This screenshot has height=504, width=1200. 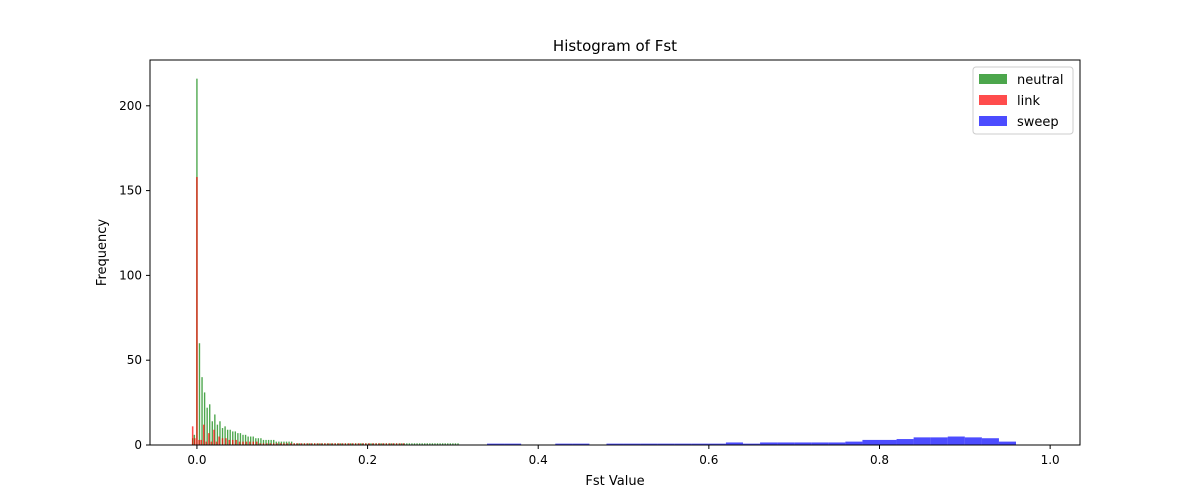 I want to click on legend: neutral link sweep, so click(x=1023, y=100).